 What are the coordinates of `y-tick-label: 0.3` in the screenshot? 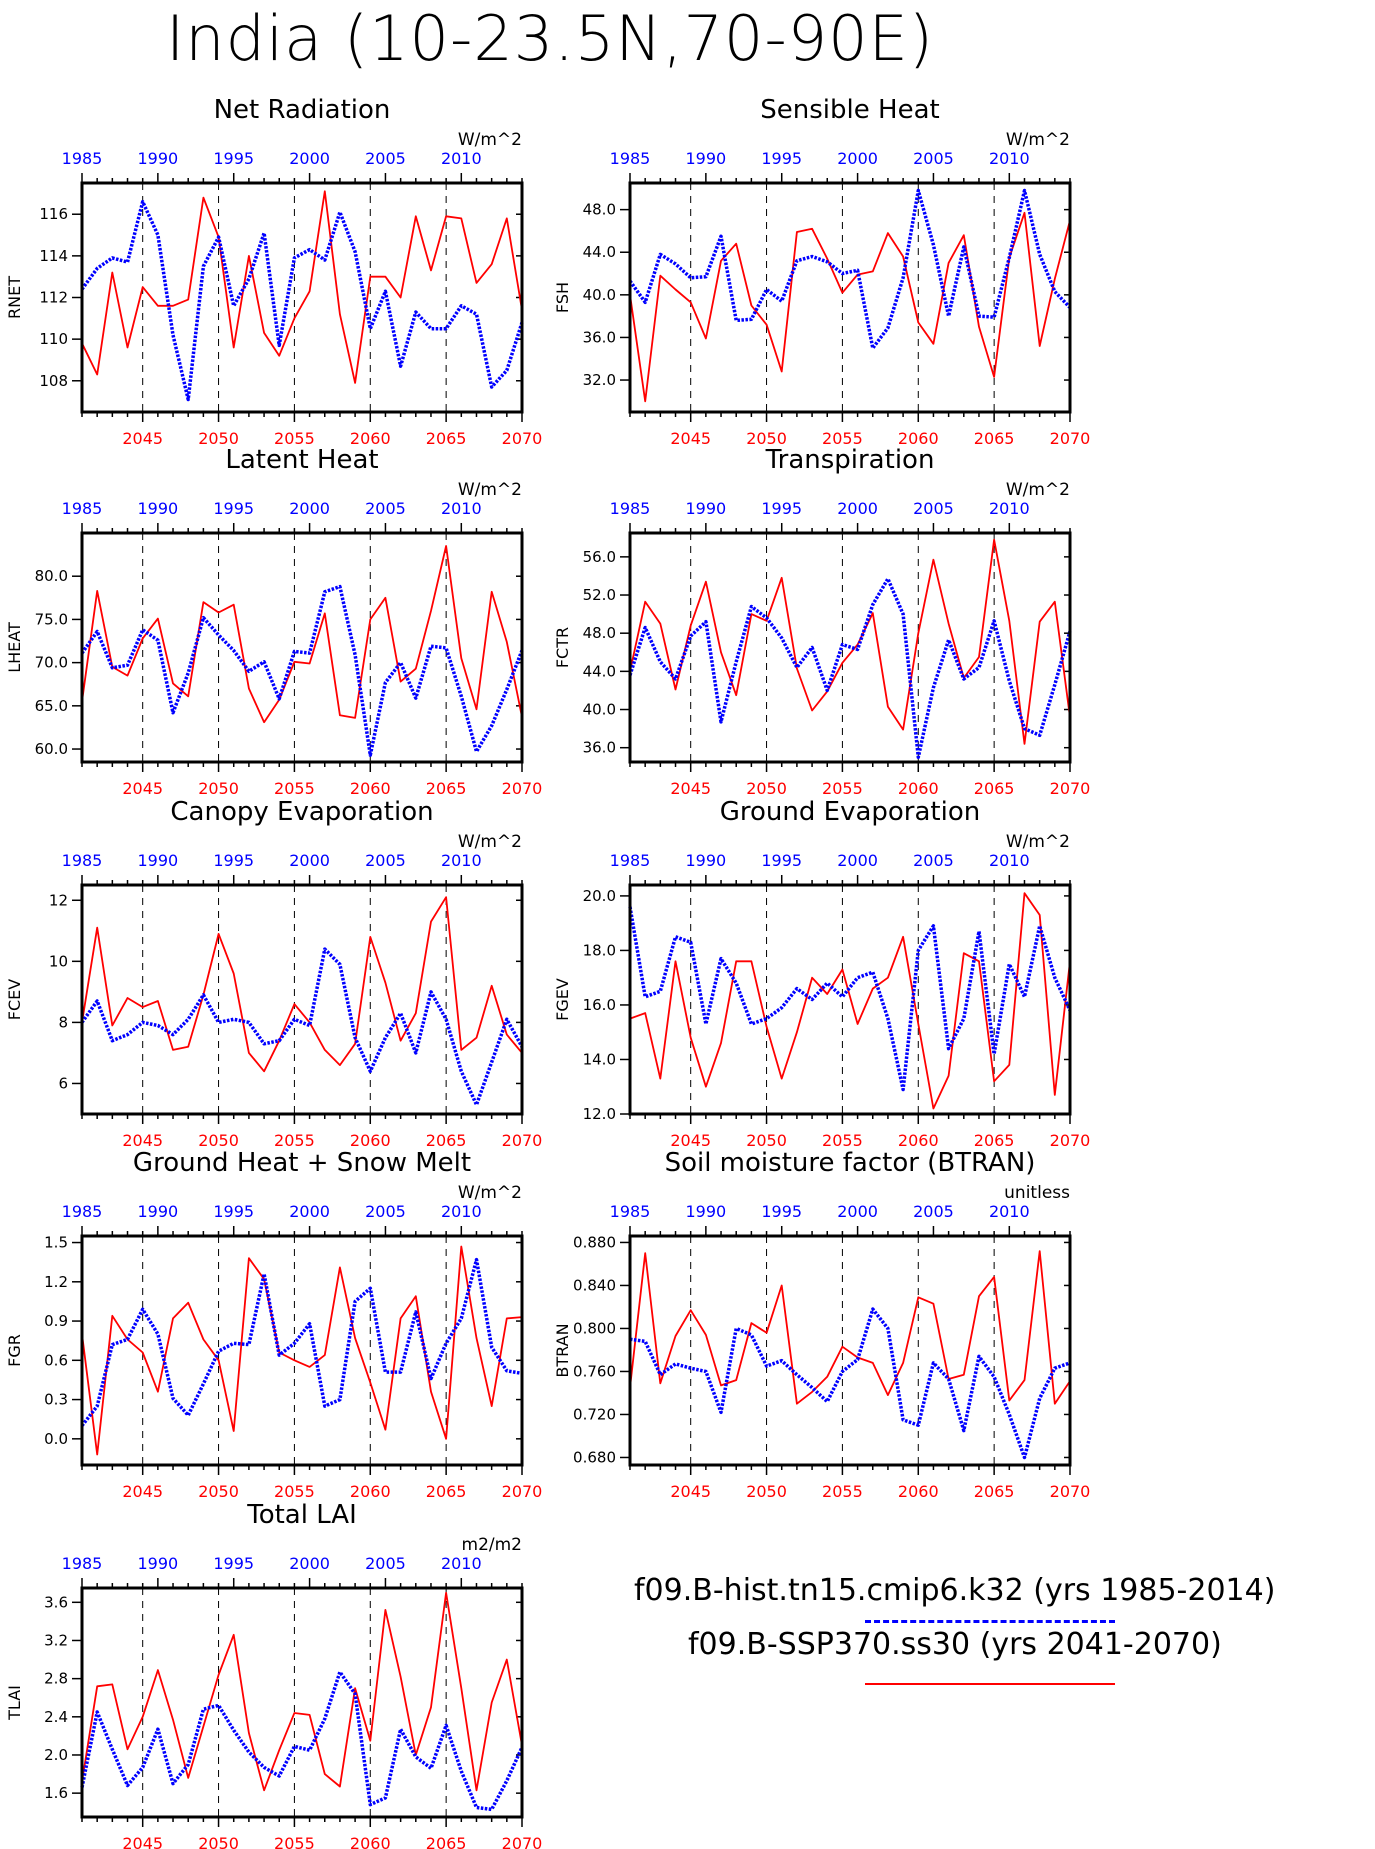 It's located at (56, 1400).